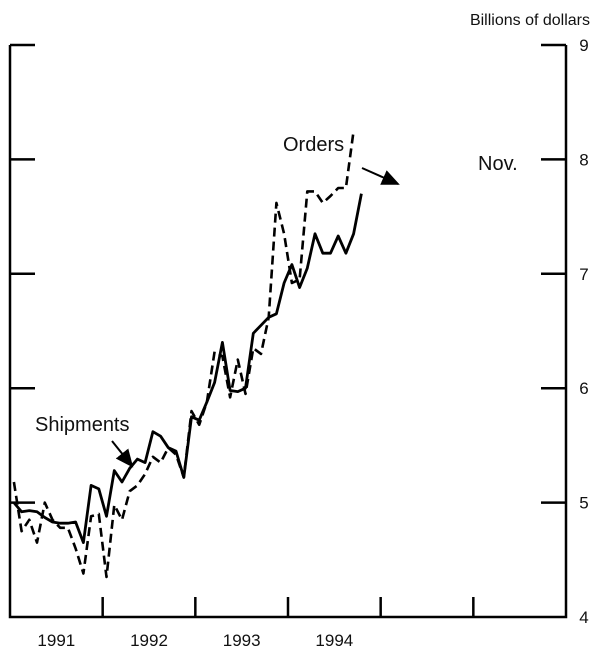  What do you see at coordinates (583, 617) in the screenshot?
I see `y-tick-label: 4` at bounding box center [583, 617].